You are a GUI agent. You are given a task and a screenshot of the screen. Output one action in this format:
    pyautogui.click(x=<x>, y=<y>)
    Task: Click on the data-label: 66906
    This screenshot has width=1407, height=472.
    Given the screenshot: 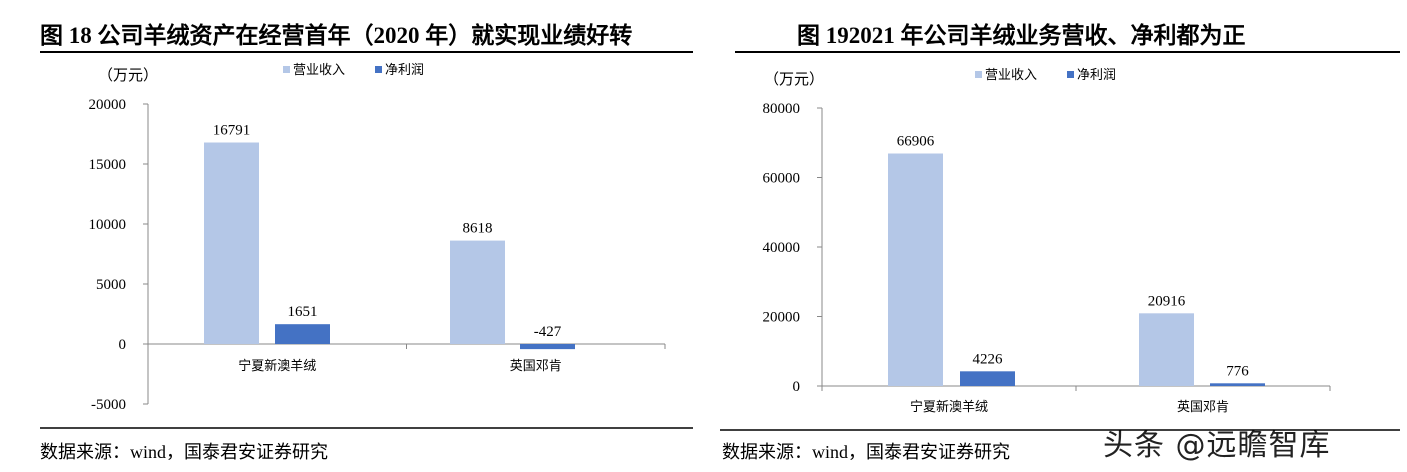 What is the action you would take?
    pyautogui.click(x=916, y=142)
    